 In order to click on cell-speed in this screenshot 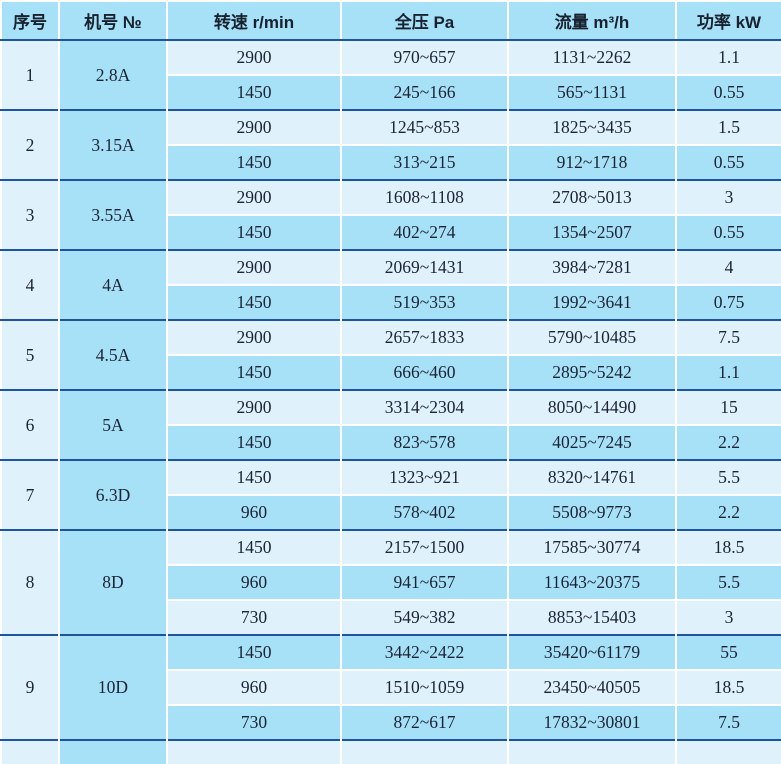, I will do `click(254, 751)`.